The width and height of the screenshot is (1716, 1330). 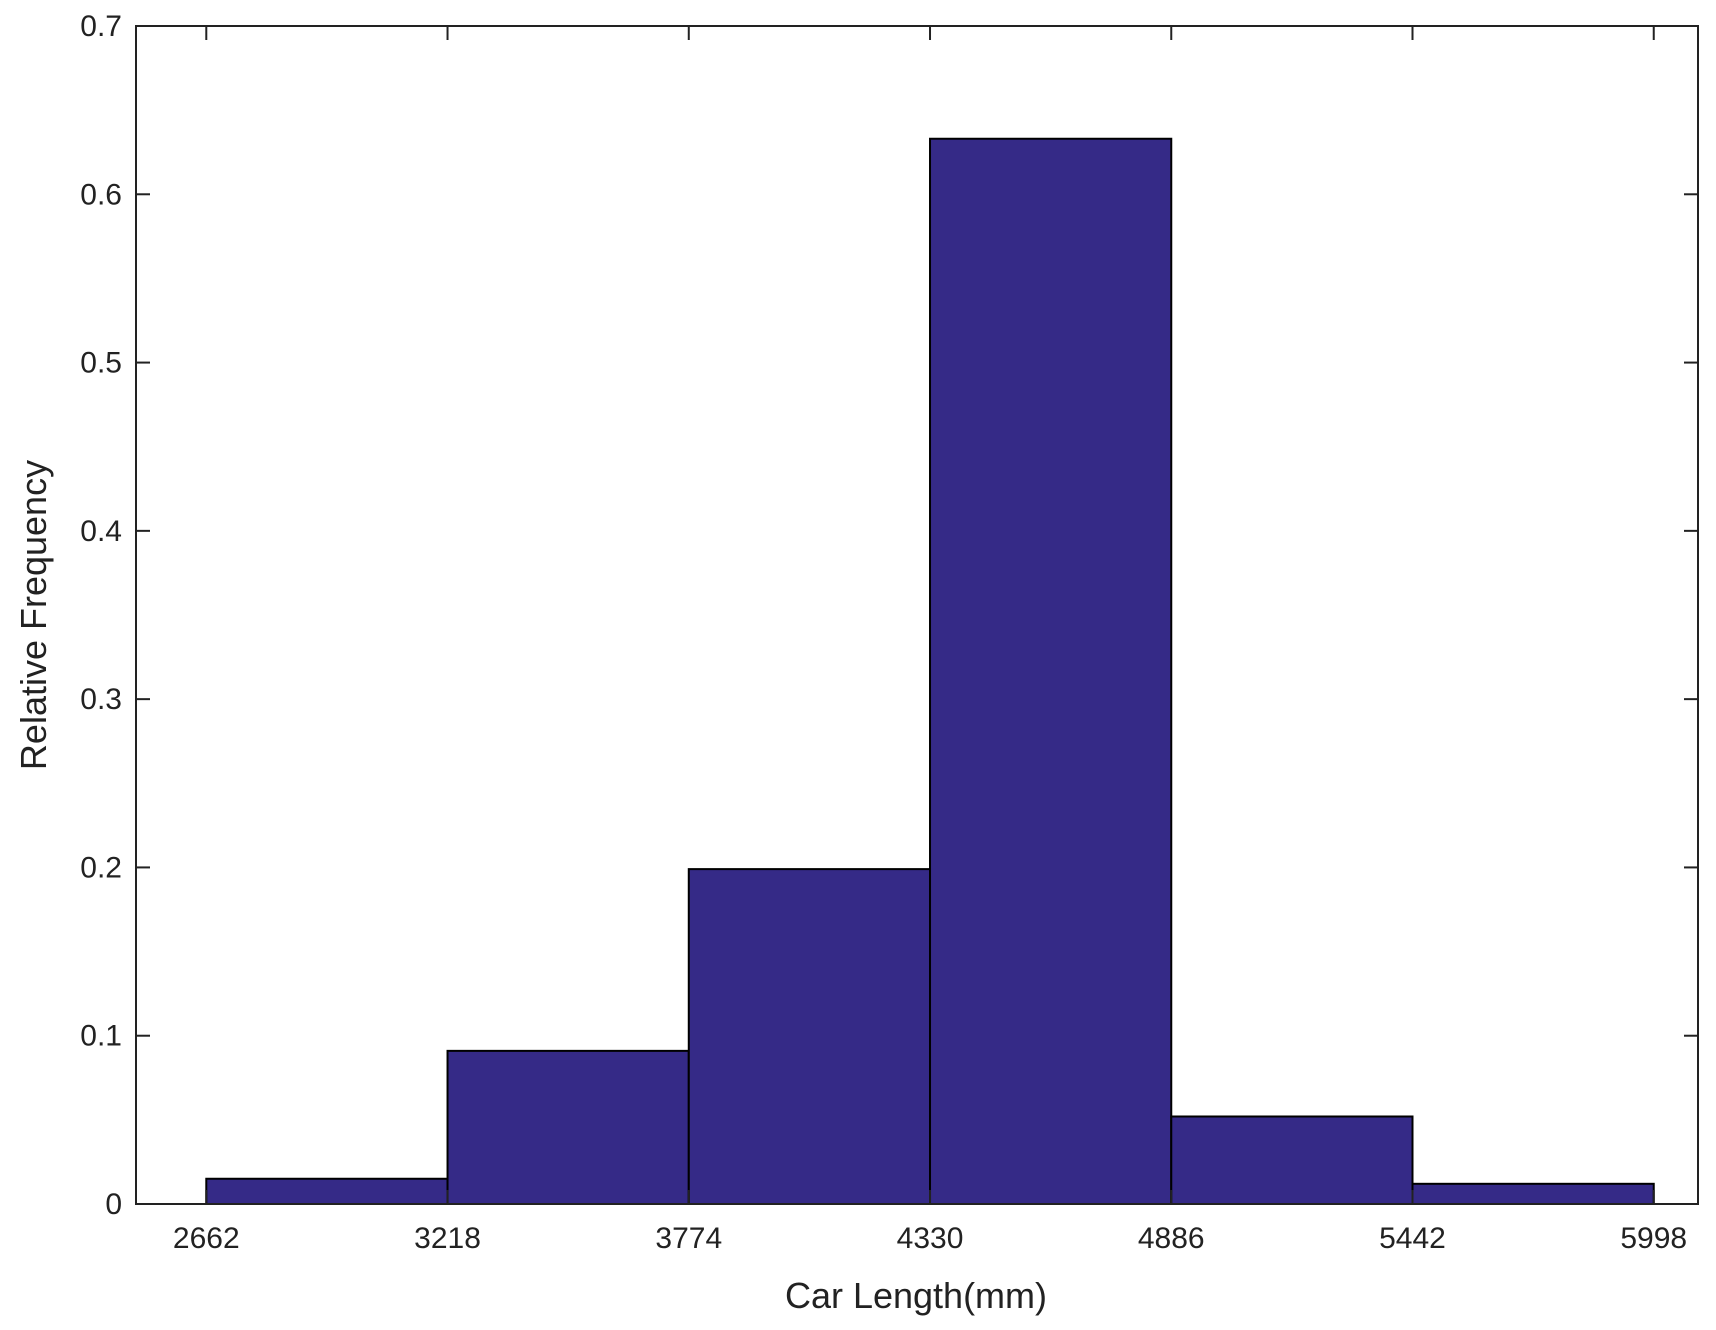 What do you see at coordinates (33, 615) in the screenshot?
I see `y-axis-label: Relative Frequency` at bounding box center [33, 615].